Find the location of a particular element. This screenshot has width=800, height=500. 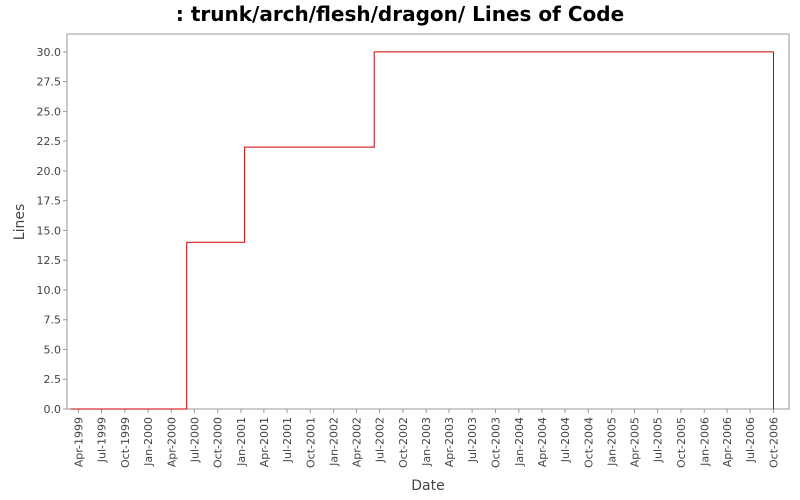

y-tick-label: 20.0 is located at coordinates (49, 171).